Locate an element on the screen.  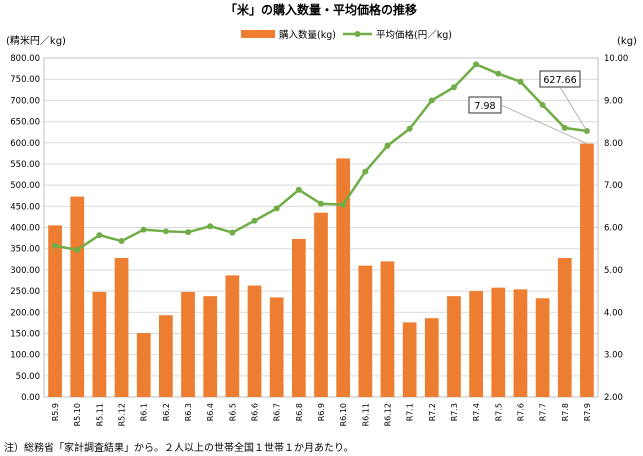
x-tick-label: R7.5 is located at coordinates (498, 412).